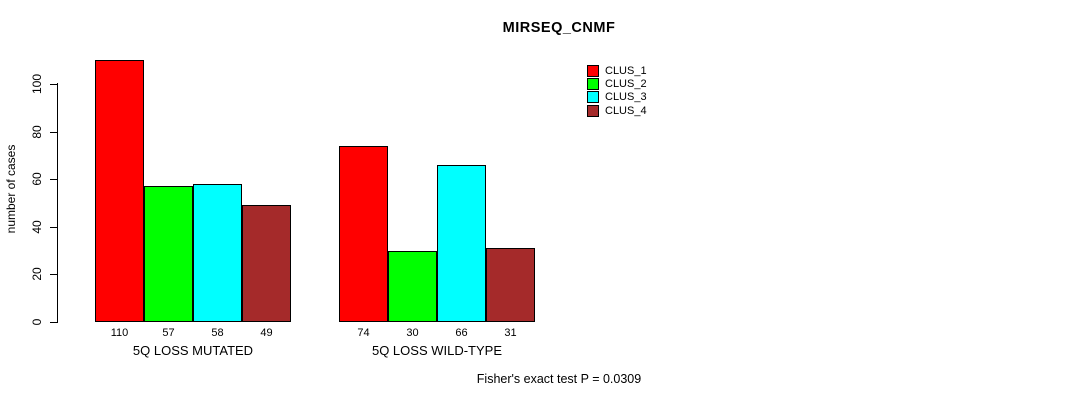  I want to click on bar-clus_2-group1, so click(168, 254).